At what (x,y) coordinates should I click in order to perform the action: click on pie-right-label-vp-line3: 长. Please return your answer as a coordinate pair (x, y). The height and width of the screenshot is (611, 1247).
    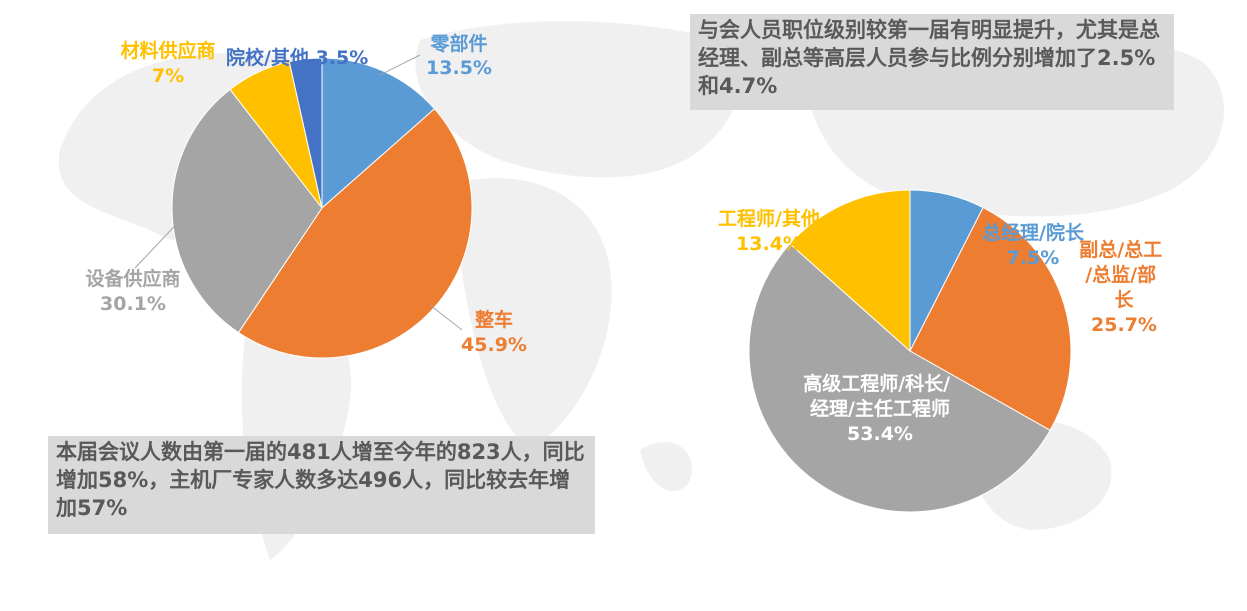
    Looking at the image, I should click on (1124, 300).